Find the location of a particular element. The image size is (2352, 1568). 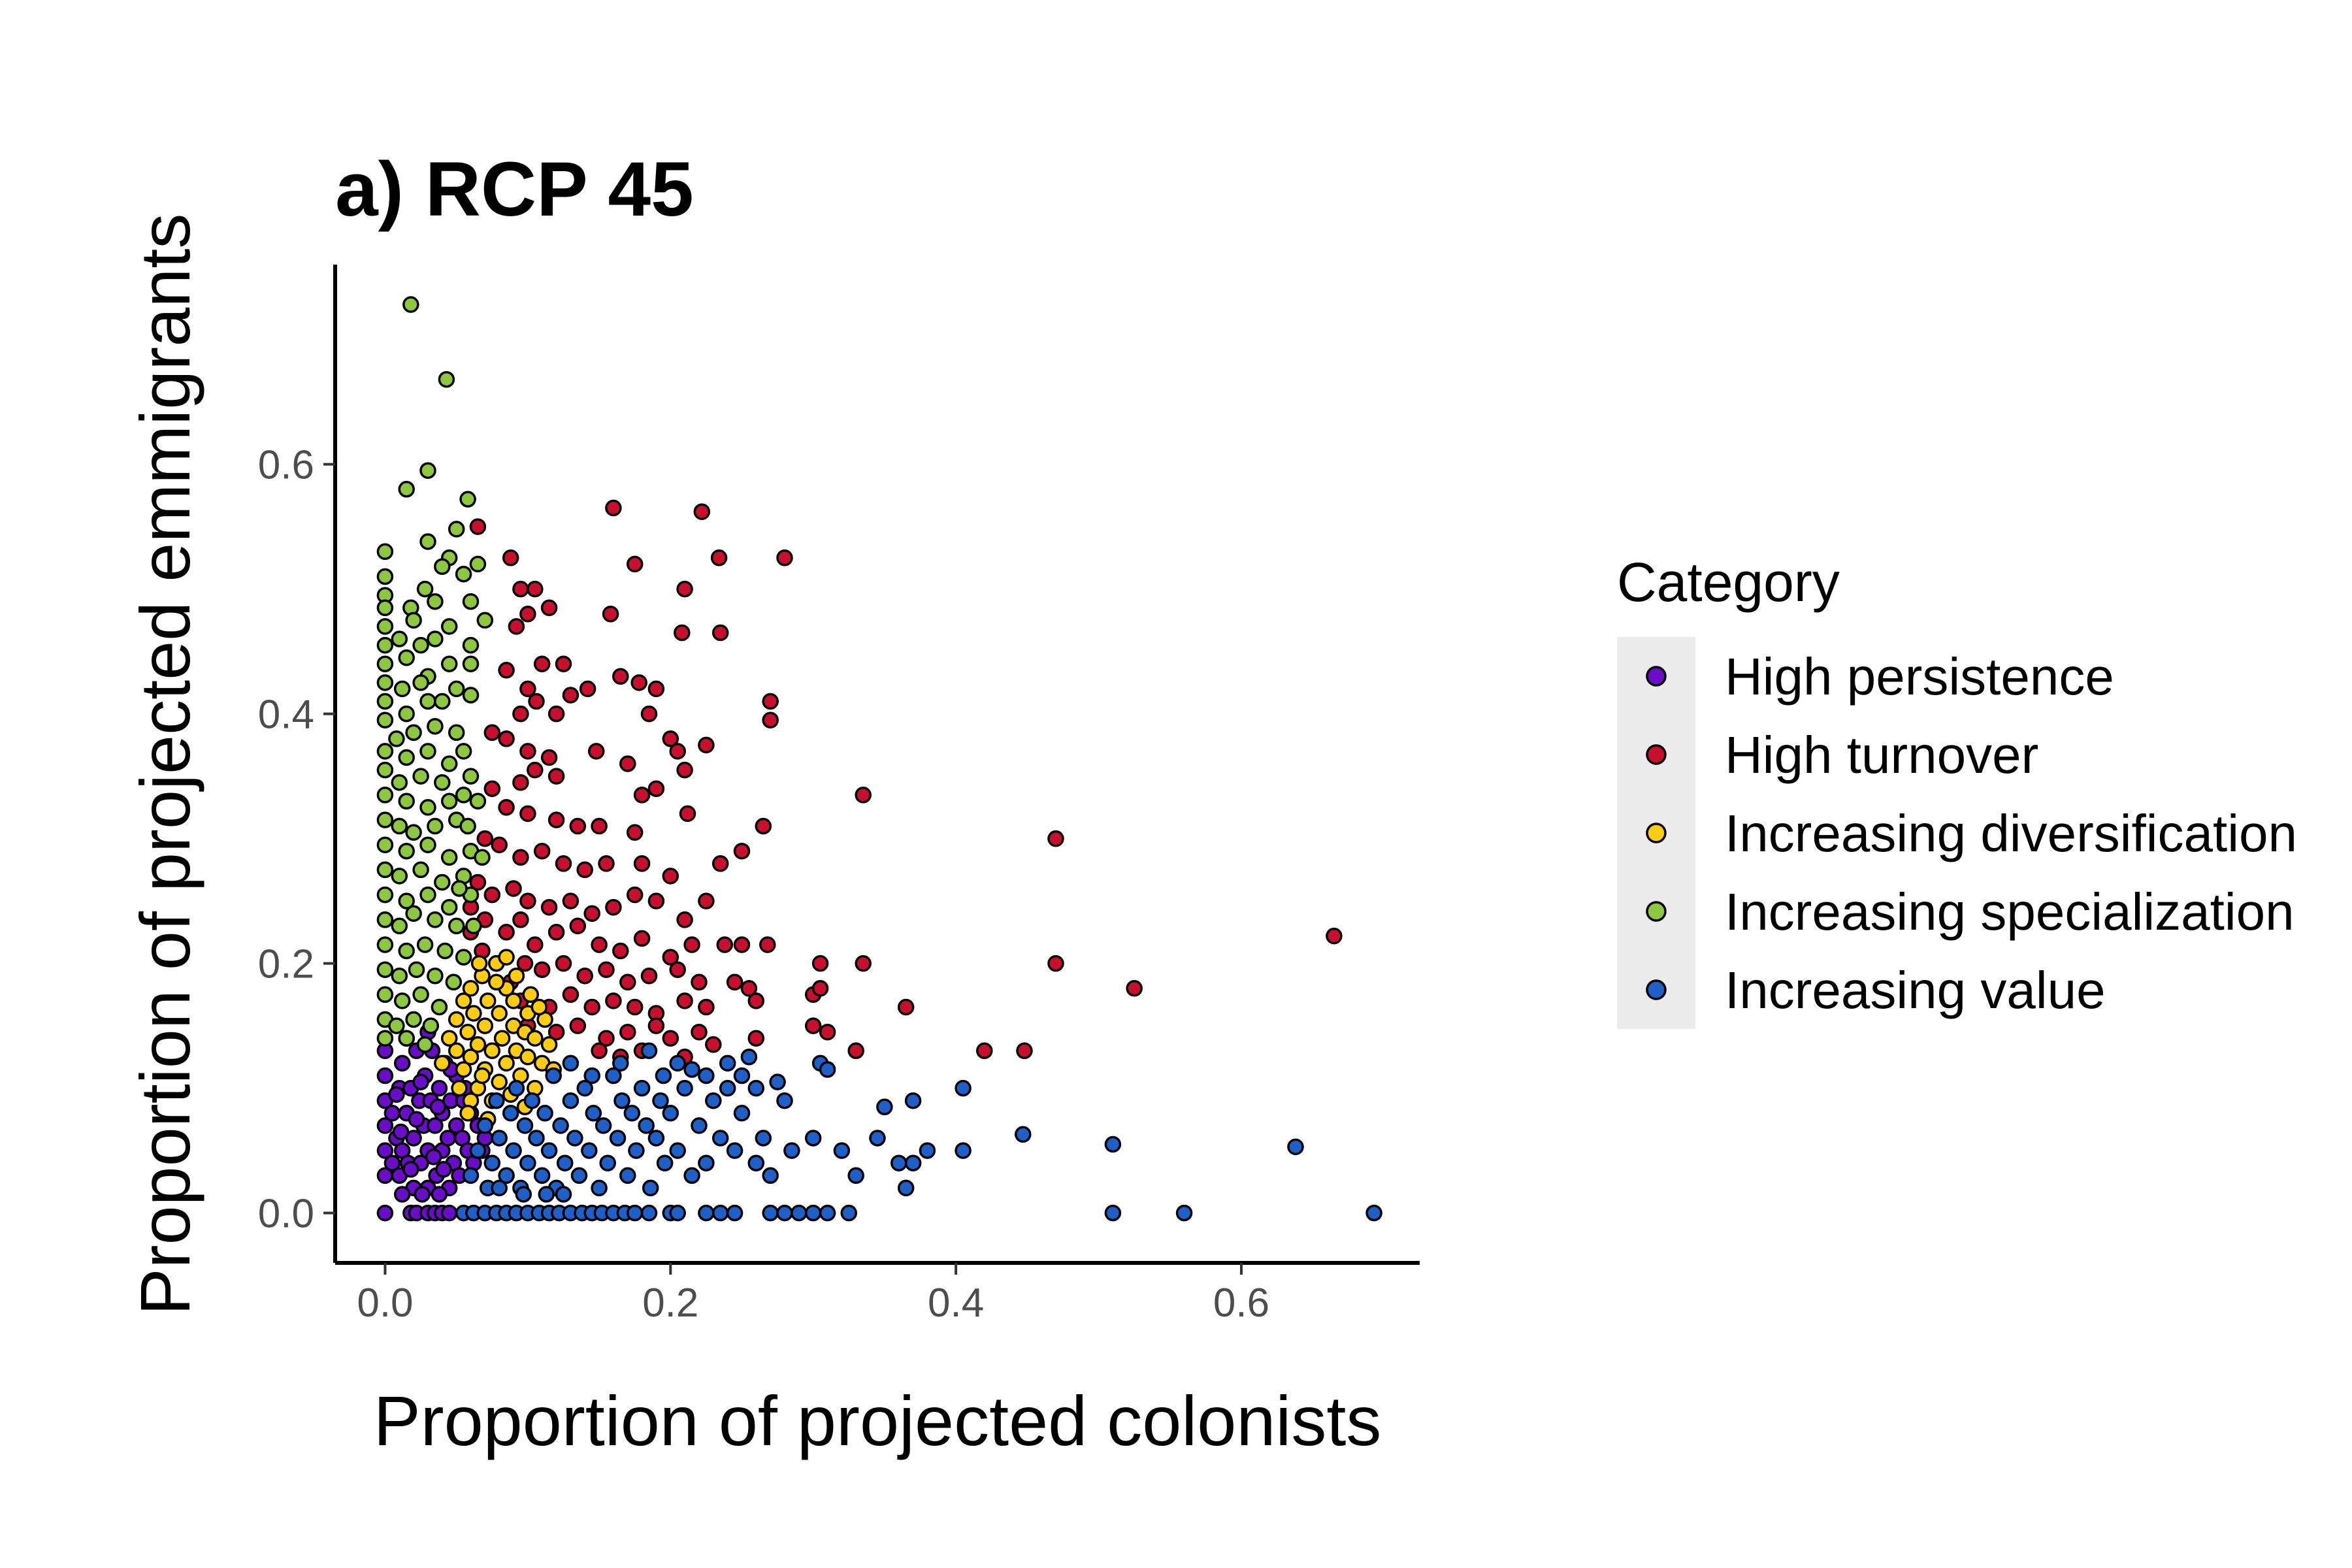

x-axis-title: Proportion of projected colonists is located at coordinates (878, 1420).